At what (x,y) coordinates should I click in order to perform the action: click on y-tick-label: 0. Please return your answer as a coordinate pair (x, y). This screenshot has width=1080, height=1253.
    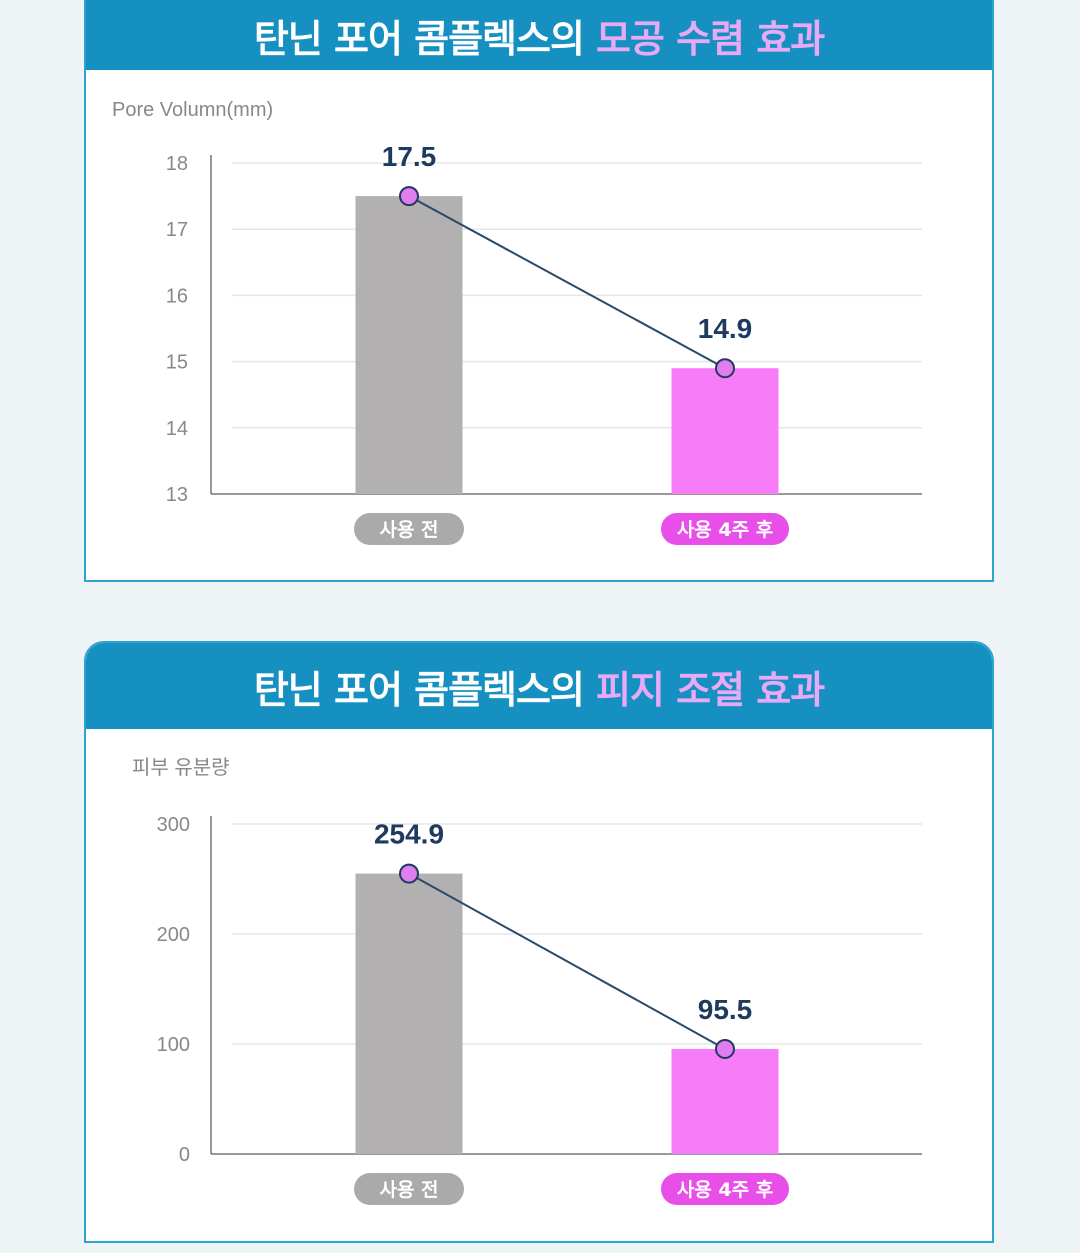
    Looking at the image, I should click on (184, 1155).